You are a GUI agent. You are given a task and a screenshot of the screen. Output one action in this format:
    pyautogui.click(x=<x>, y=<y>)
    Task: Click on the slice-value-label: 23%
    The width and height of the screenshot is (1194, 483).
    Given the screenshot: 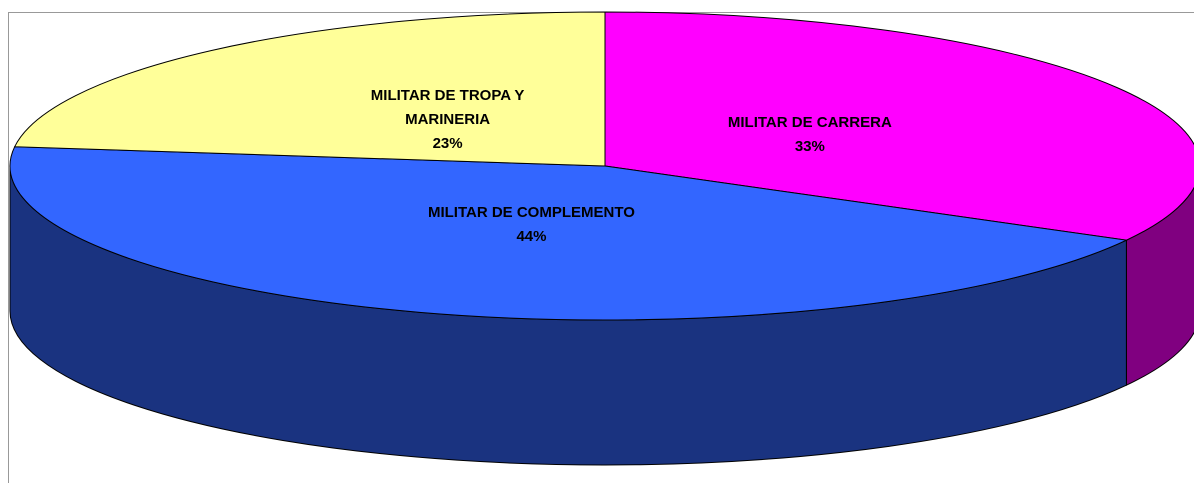 What is the action you would take?
    pyautogui.click(x=447, y=143)
    